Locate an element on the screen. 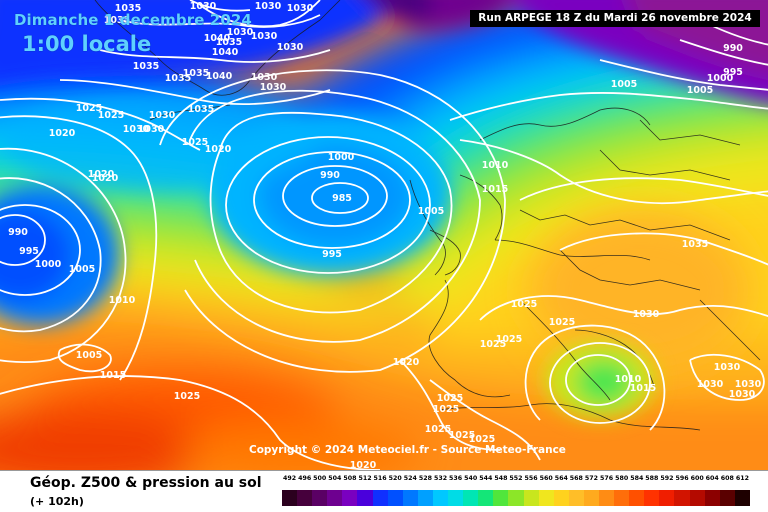 This screenshot has width=768, height=512. color-scale-label: 548 is located at coordinates (501, 478).